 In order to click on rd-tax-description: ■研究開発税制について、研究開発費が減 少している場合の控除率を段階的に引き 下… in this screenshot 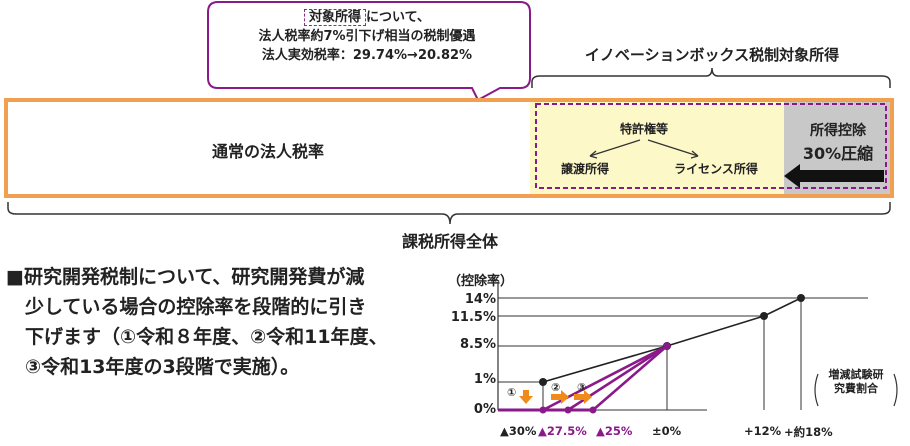, I will do `click(216, 322)`.